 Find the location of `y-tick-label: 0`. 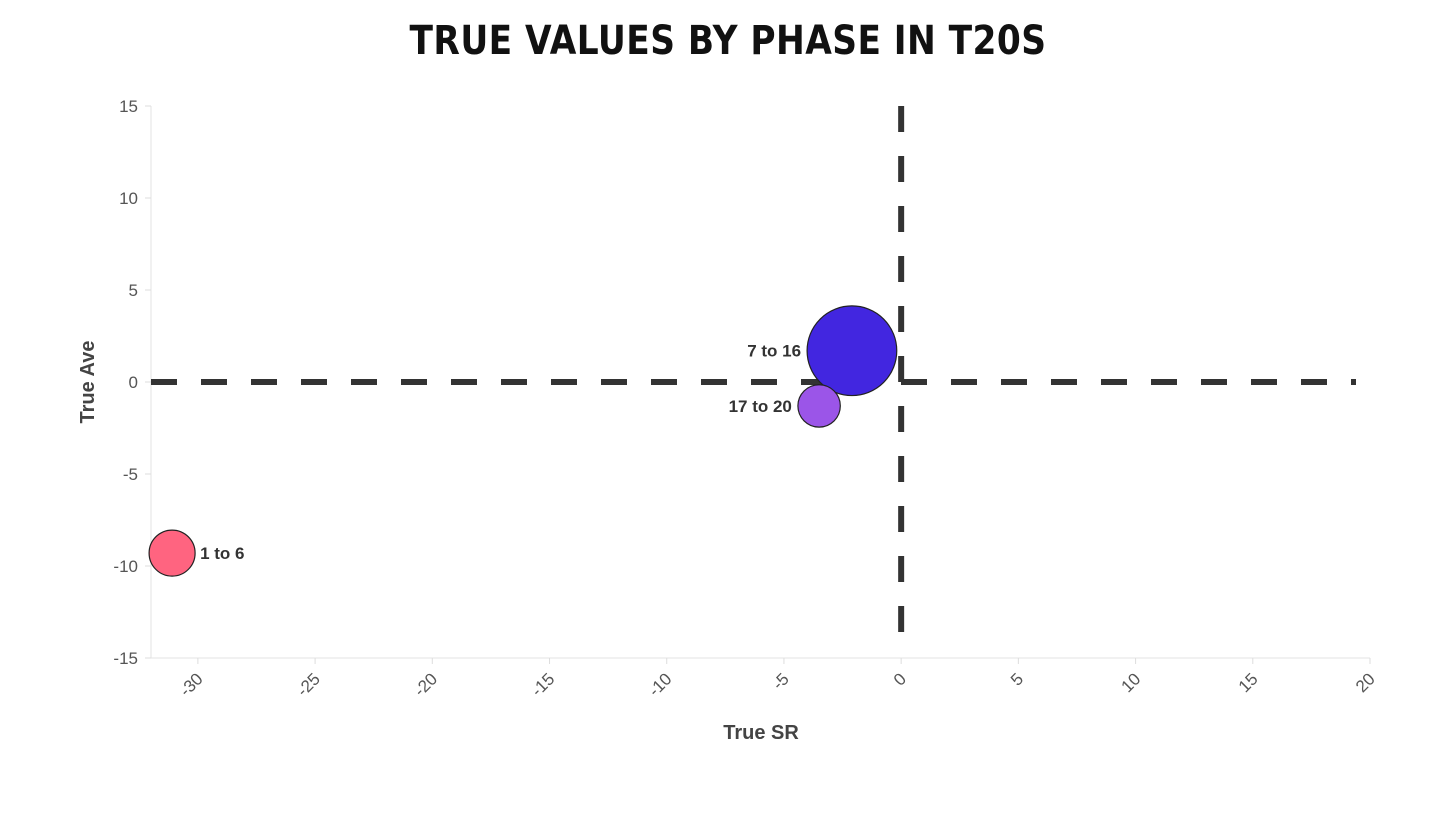

y-tick-label: 0 is located at coordinates (133, 382).